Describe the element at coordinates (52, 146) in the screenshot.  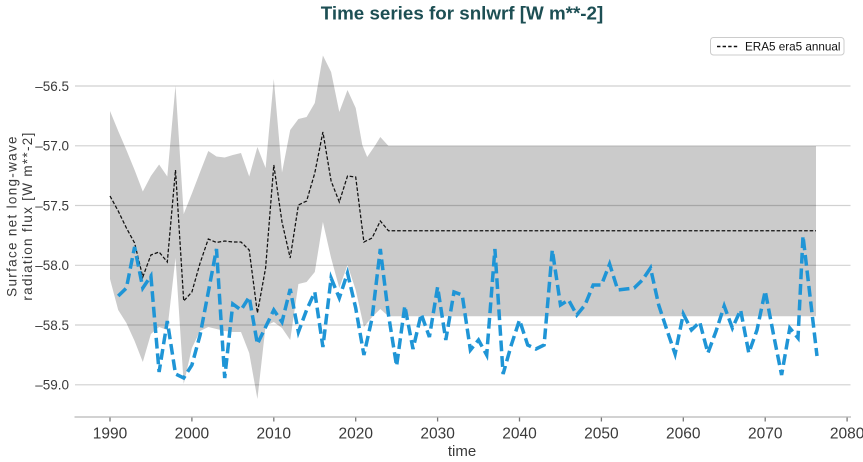
I see `svg-text: –57.0` at that location.